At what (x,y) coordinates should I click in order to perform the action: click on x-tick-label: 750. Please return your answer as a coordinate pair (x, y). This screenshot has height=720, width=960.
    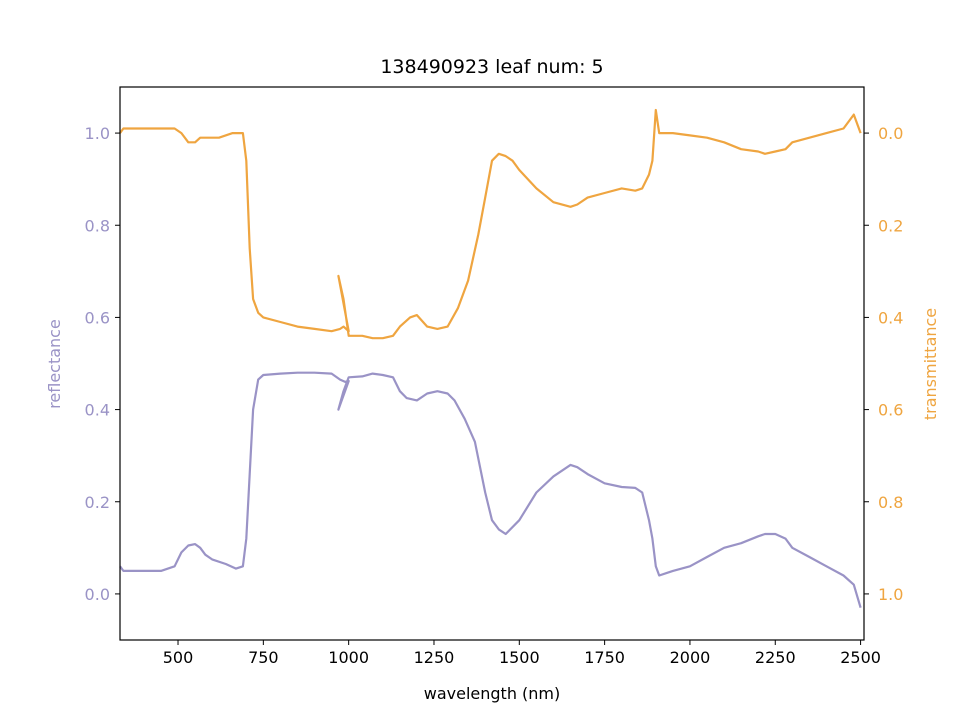
    Looking at the image, I should click on (263, 657).